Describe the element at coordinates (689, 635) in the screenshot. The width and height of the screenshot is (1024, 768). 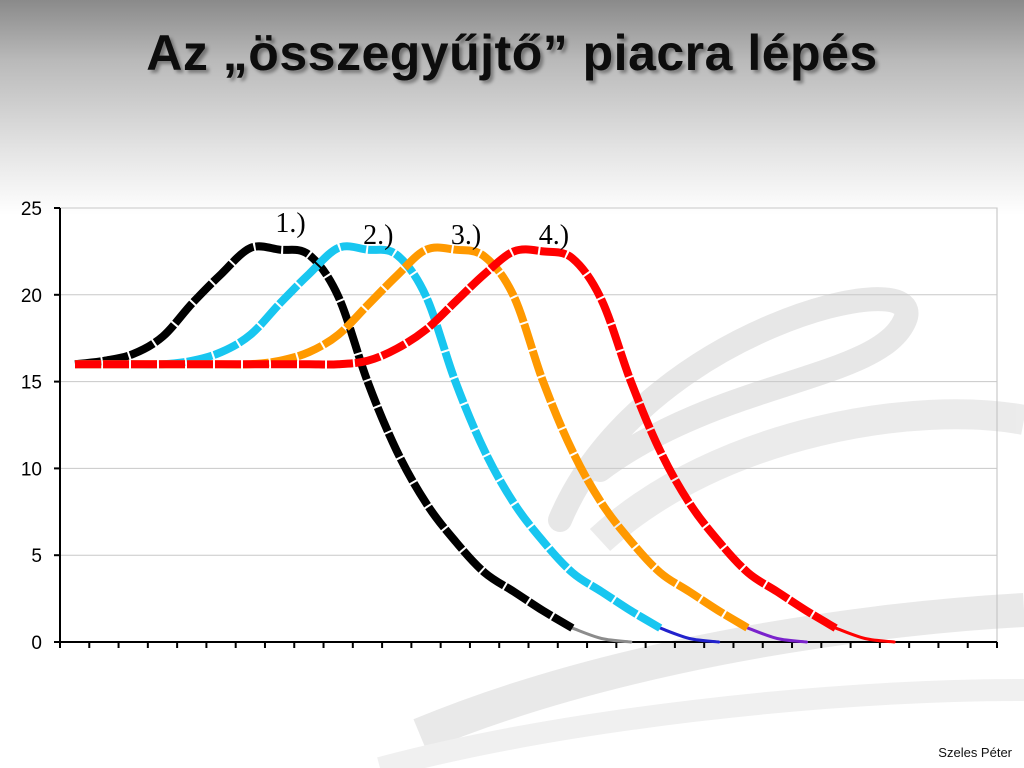
I see `series-2-tail` at that location.